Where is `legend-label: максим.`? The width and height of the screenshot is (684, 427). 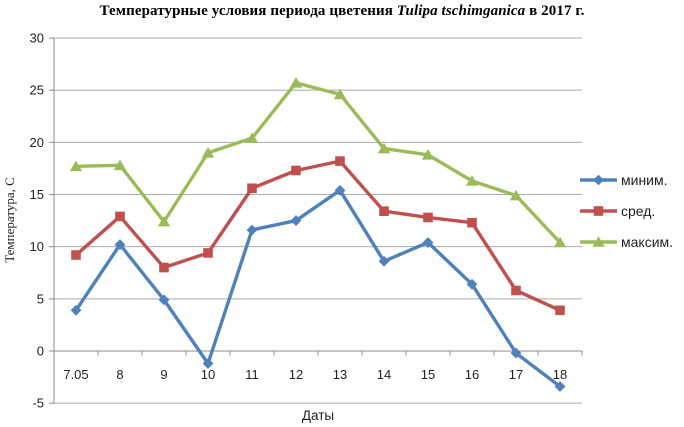
legend-label: максим. is located at coordinates (647, 242).